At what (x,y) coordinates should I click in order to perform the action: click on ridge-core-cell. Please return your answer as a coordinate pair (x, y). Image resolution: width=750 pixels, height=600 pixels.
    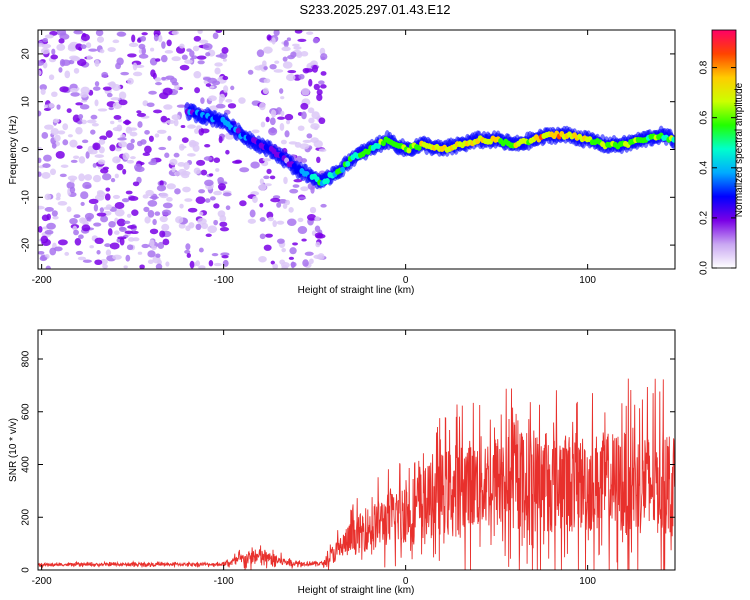
    Looking at the image, I should click on (238, 130).